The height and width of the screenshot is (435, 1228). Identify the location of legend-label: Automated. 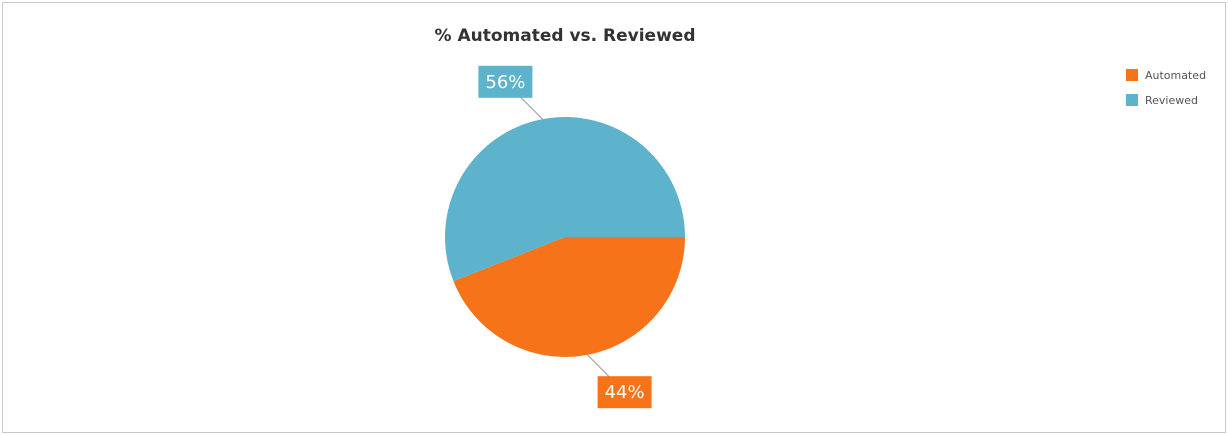
(1175, 75).